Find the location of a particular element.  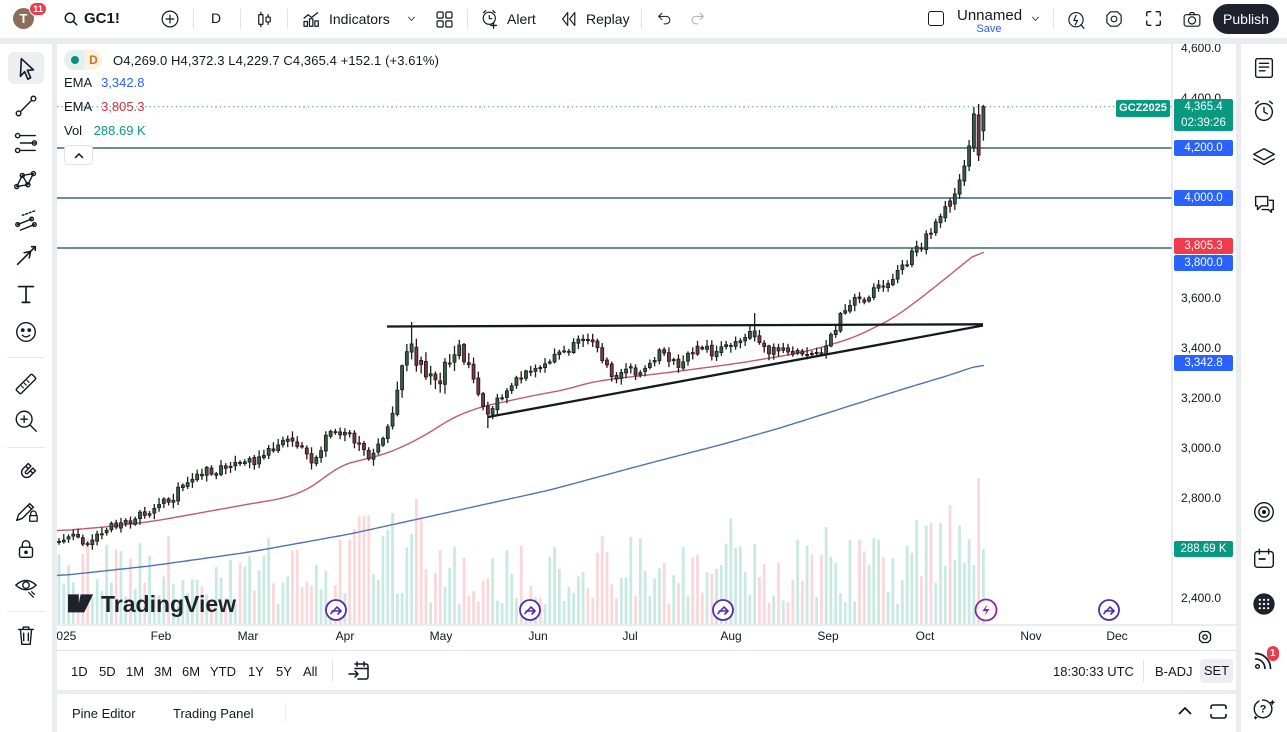

svg-text: TradingView is located at coordinates (168, 604).